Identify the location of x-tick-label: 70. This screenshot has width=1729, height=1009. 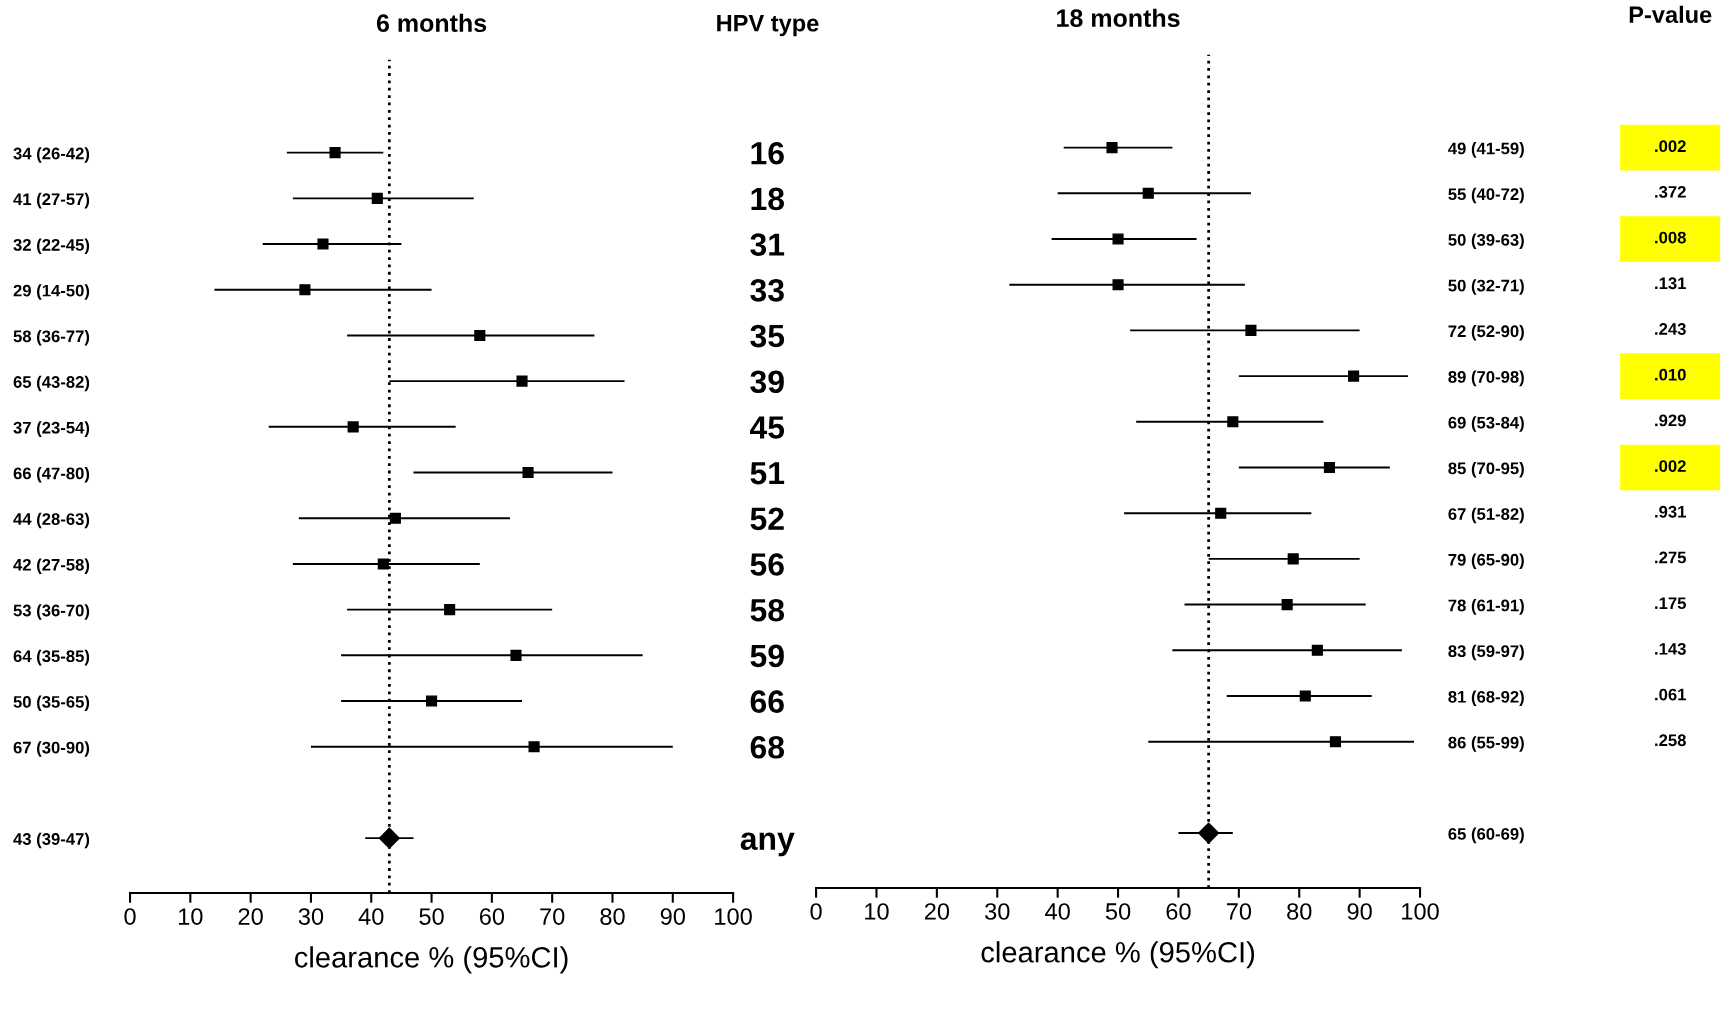
(1239, 911).